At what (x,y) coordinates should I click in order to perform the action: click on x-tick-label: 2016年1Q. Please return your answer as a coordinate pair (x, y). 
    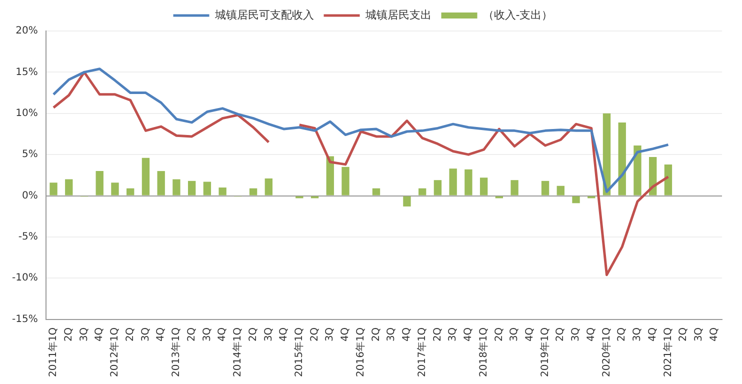
    Looking at the image, I should click on (360, 352).